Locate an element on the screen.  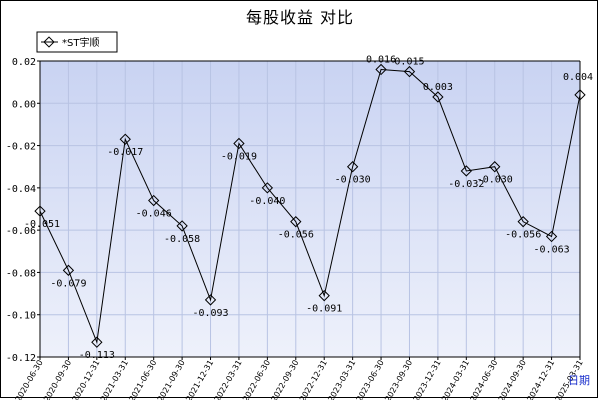
x-tick-label: 2020-12-31 is located at coordinates (86, 379).